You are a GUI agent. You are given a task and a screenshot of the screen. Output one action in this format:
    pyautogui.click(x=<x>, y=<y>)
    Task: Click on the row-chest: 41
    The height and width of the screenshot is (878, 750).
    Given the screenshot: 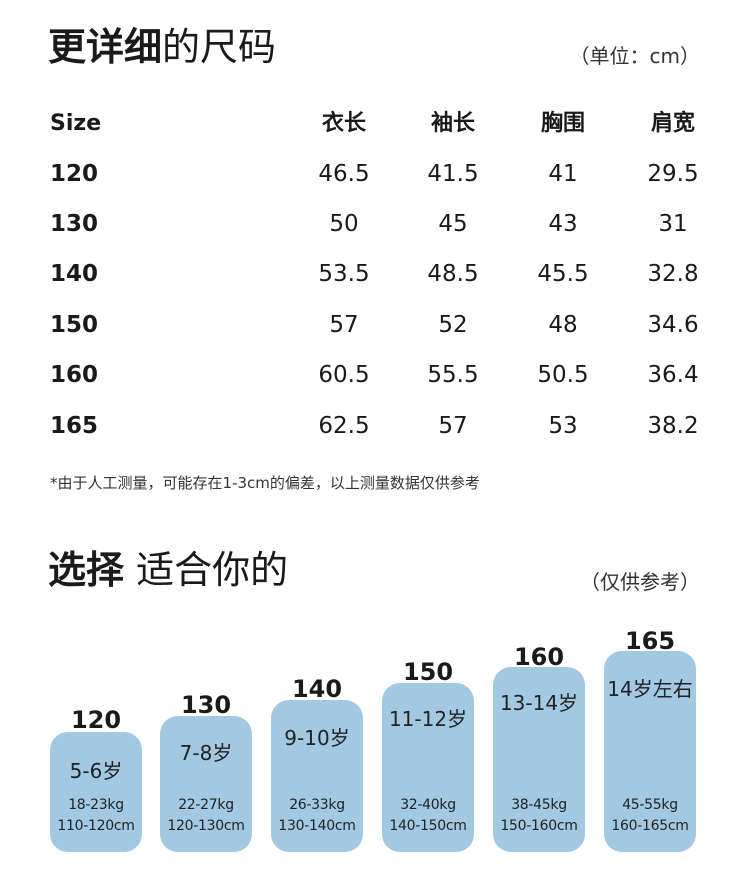 What is the action you would take?
    pyautogui.click(x=563, y=174)
    